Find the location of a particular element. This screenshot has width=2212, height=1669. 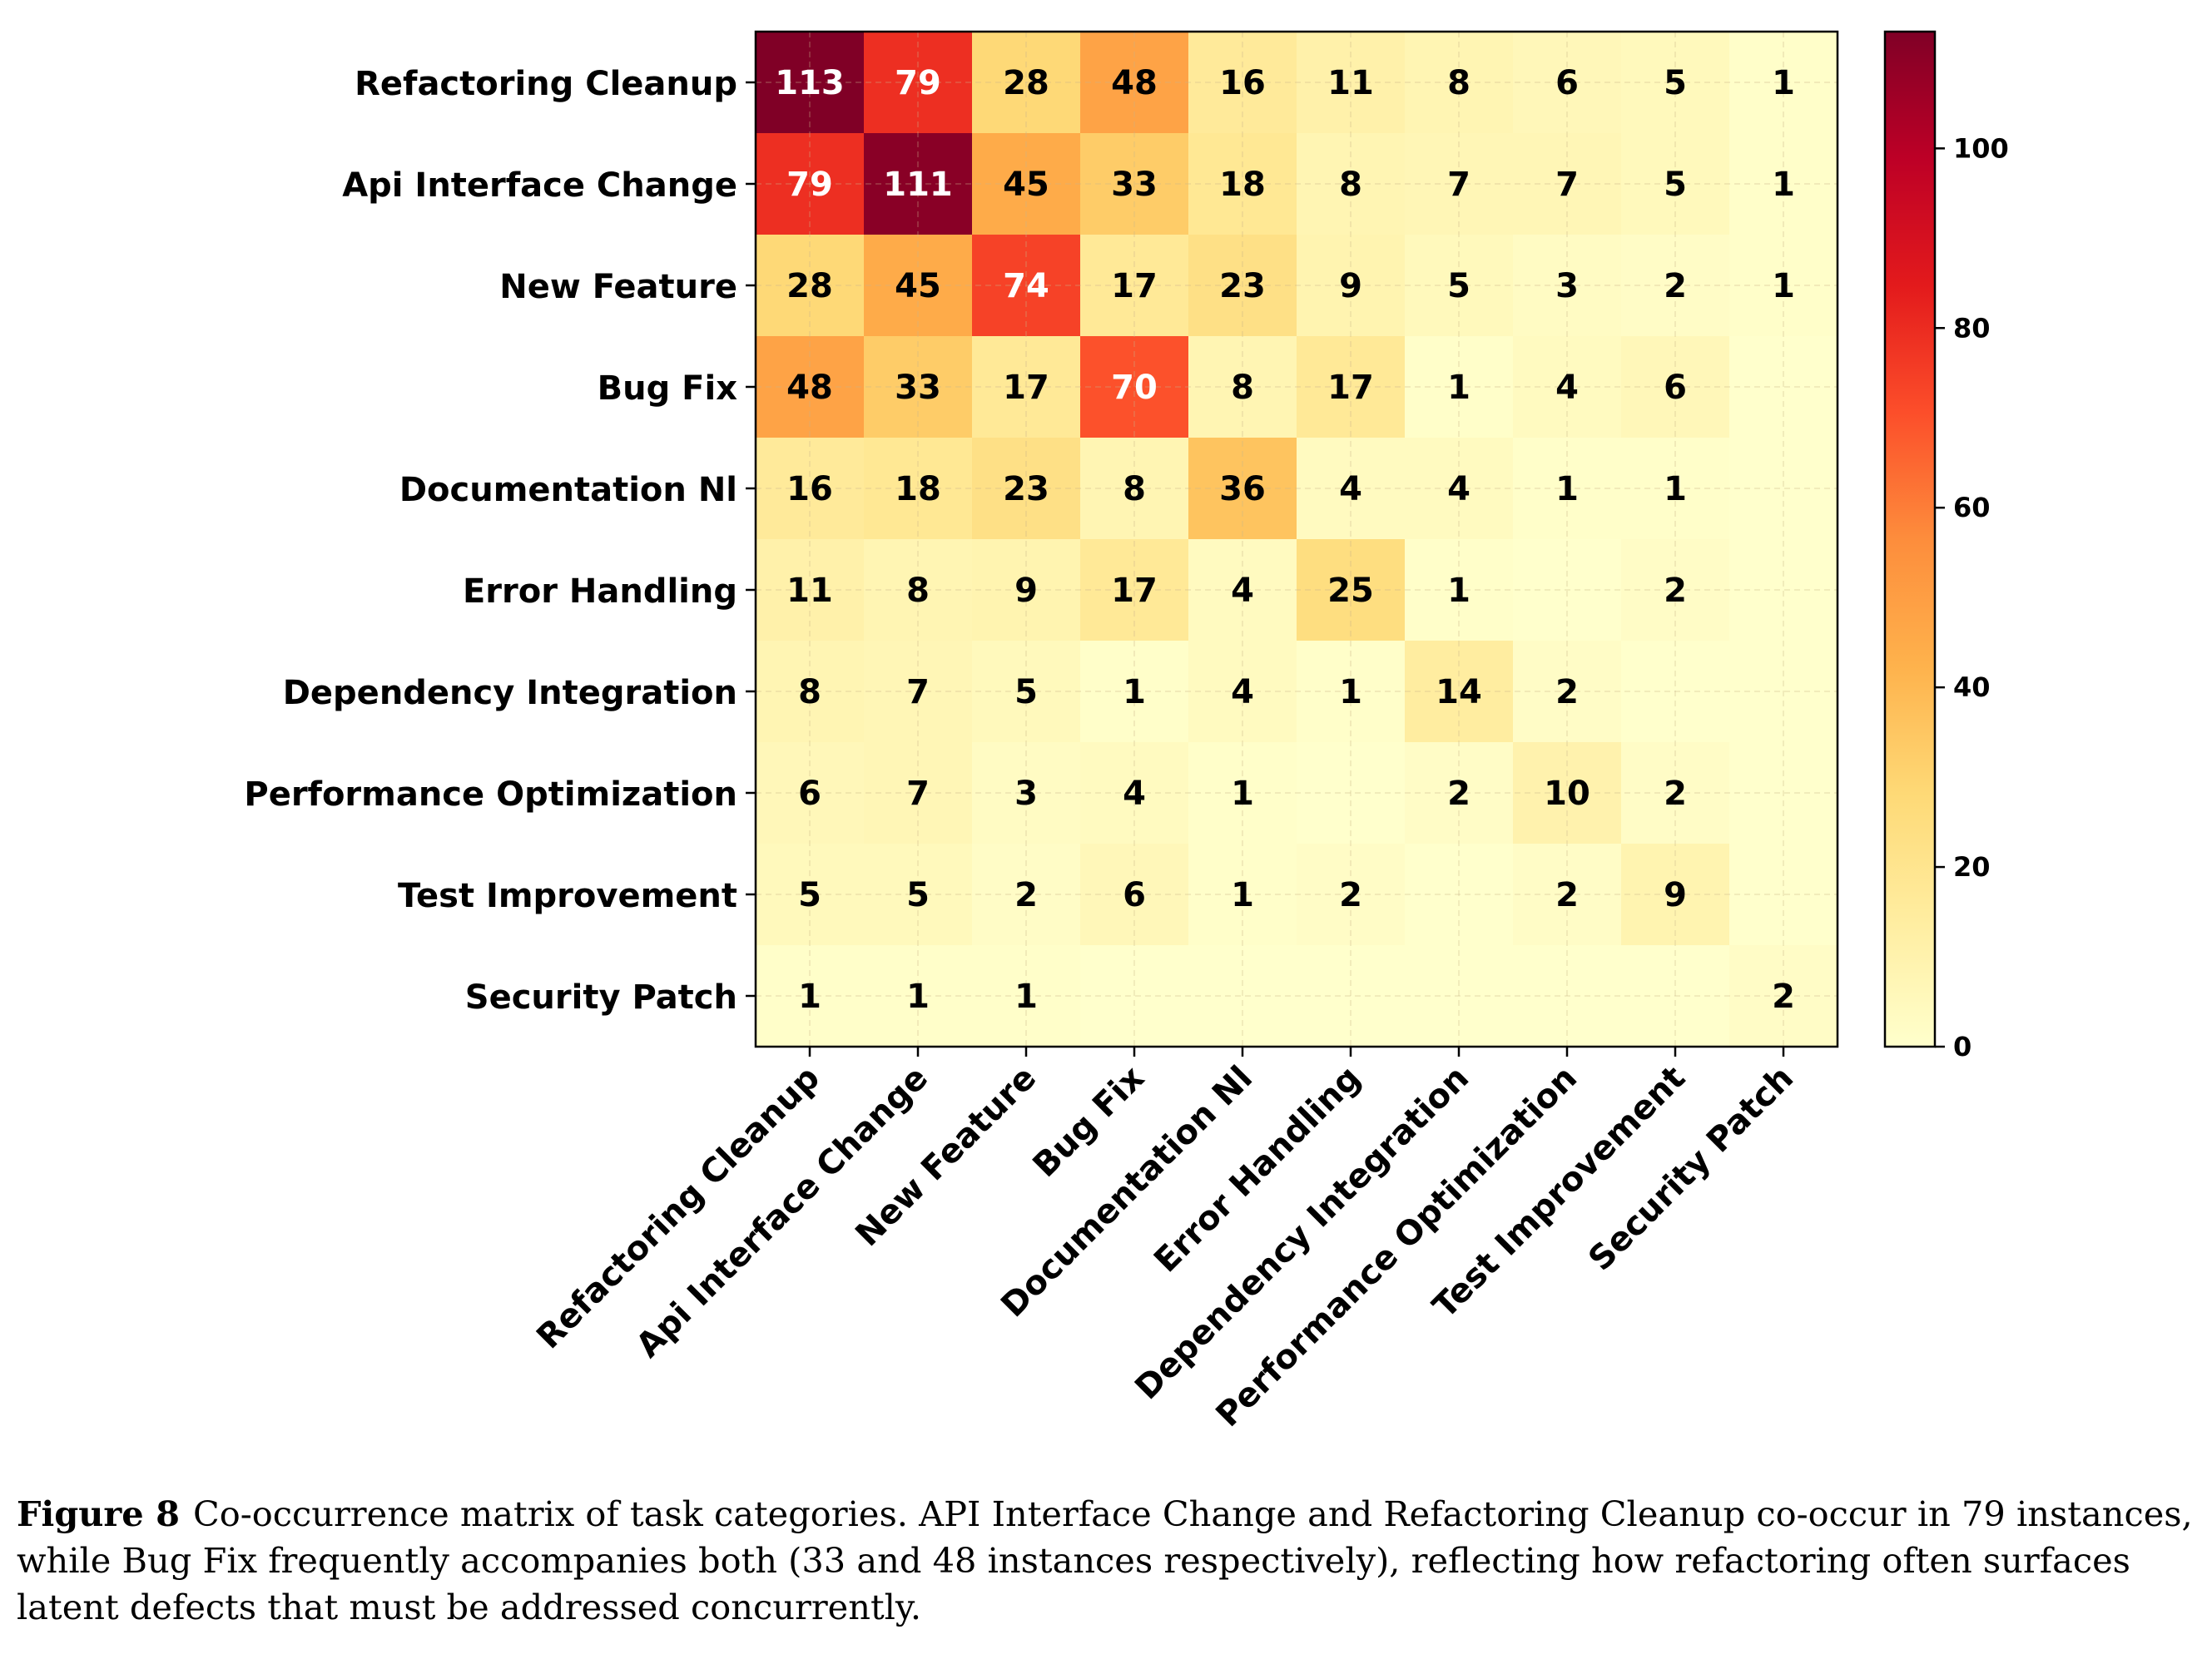

colorbar-tick-label: 40 is located at coordinates (1972, 687).